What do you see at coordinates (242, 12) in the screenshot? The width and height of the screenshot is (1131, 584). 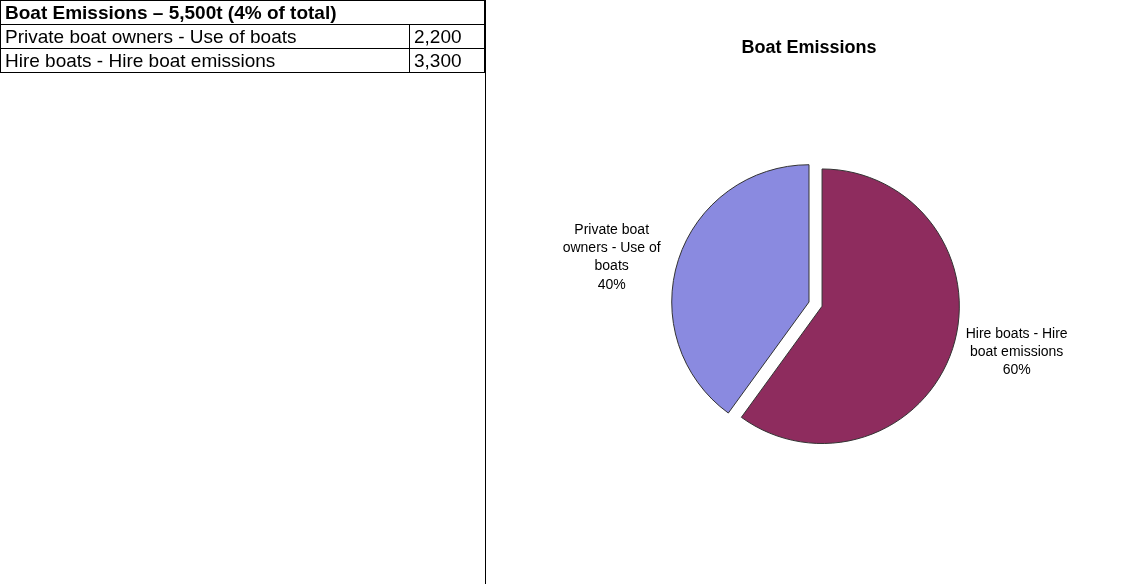 I see `text: Boat Emissions – 5,500t (4% of total)` at bounding box center [242, 12].